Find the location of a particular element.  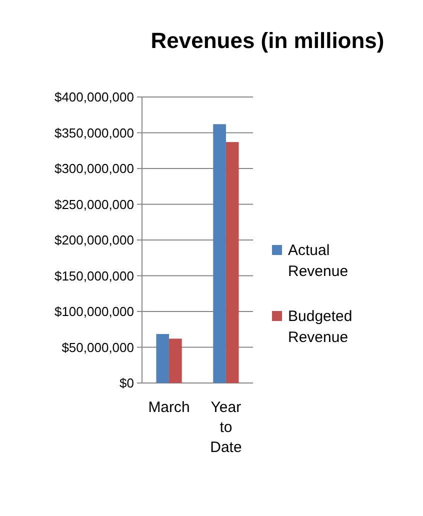

legend-label: Actual Revenue is located at coordinates (318, 261).